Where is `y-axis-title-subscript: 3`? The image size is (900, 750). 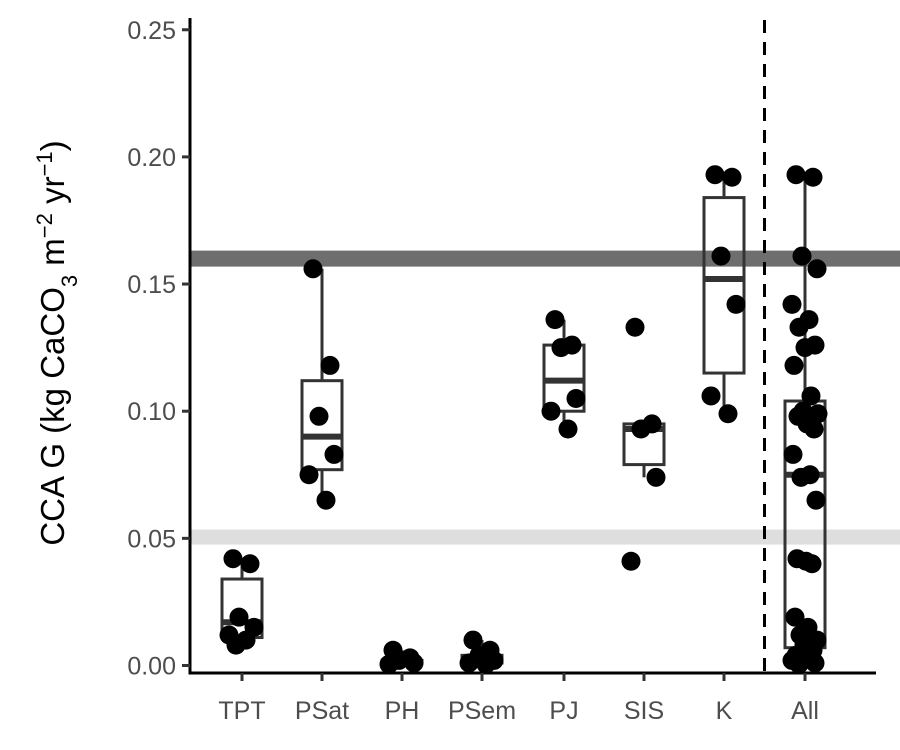
y-axis-title-subscript: 3 is located at coordinates (69, 281).